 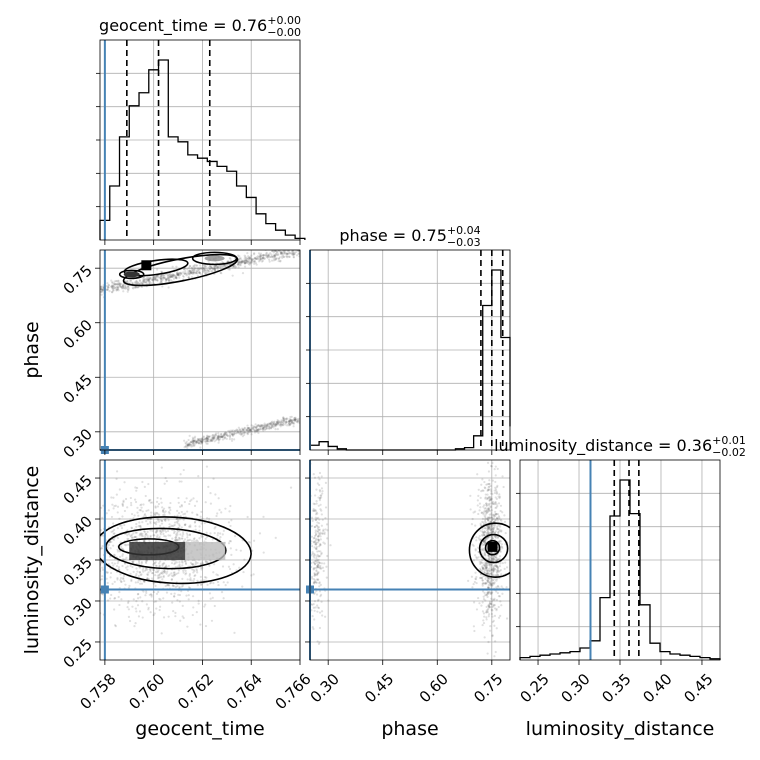 What do you see at coordinates (195, 691) in the screenshot?
I see `x-tick-label: 0.762` at bounding box center [195, 691].